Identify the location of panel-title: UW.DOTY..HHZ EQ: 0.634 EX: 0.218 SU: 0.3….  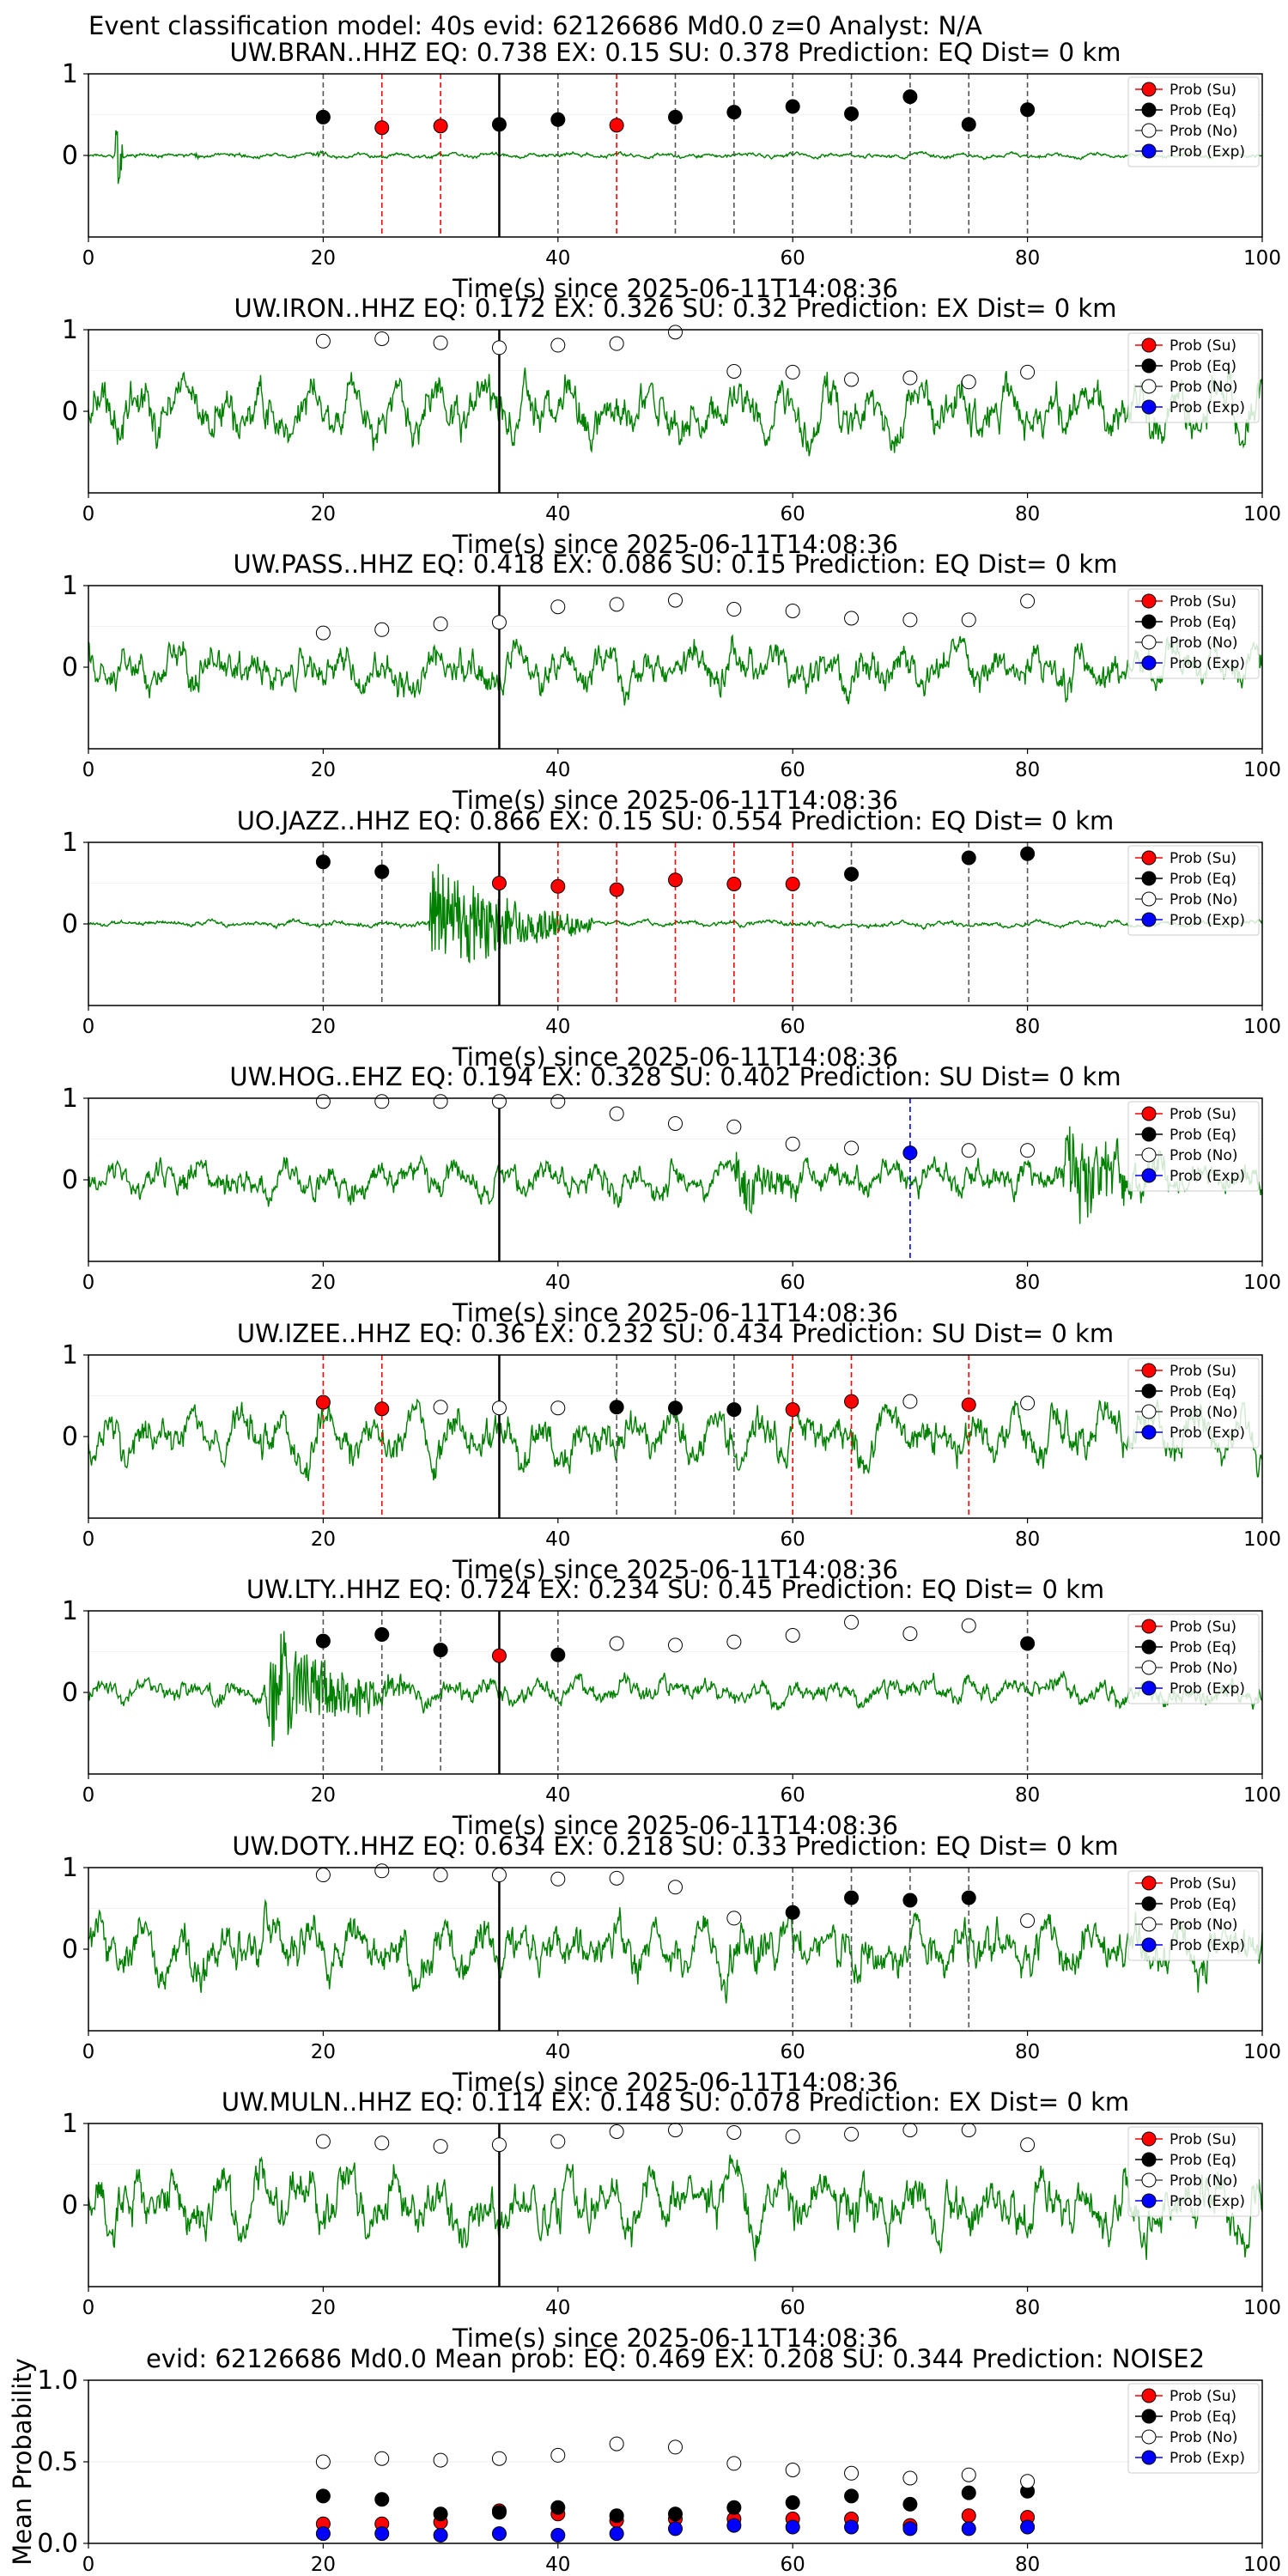
(675, 1846).